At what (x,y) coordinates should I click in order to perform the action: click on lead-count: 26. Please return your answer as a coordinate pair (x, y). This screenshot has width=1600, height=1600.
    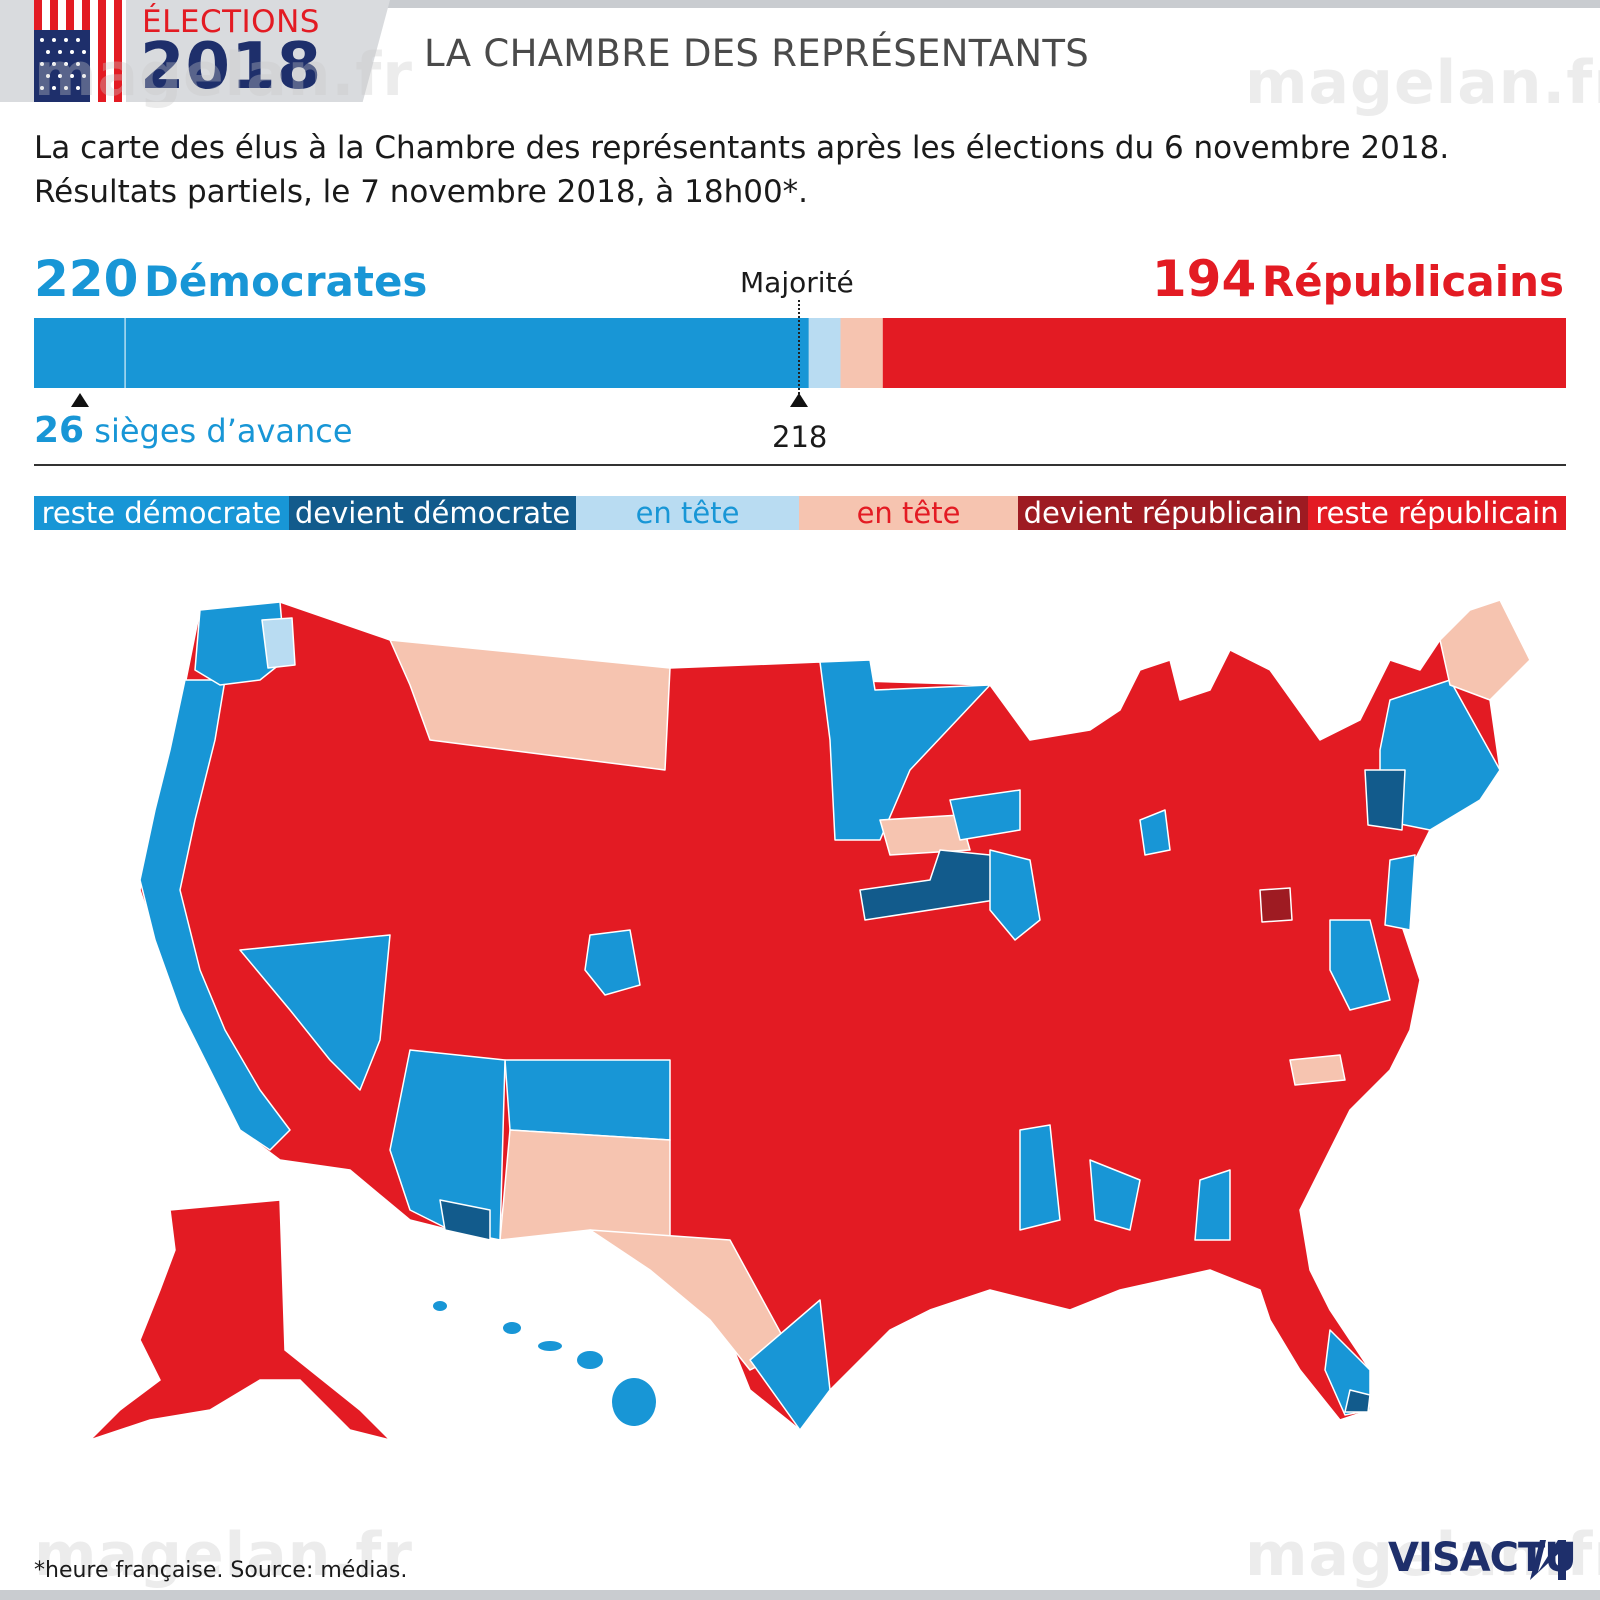
    Looking at the image, I should click on (59, 430).